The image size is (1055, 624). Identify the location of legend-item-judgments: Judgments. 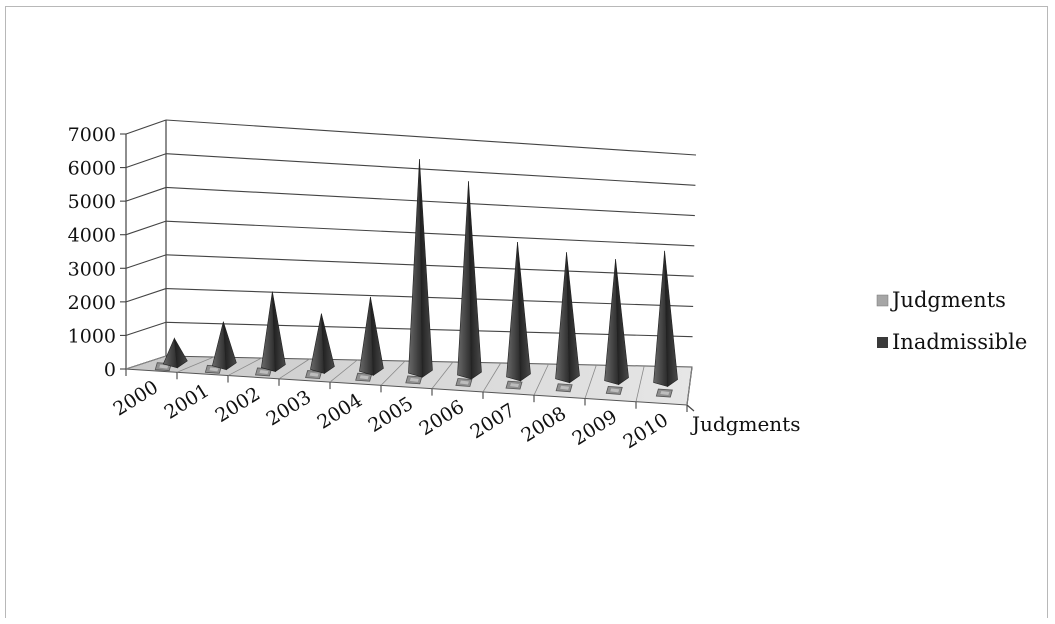
(941, 300).